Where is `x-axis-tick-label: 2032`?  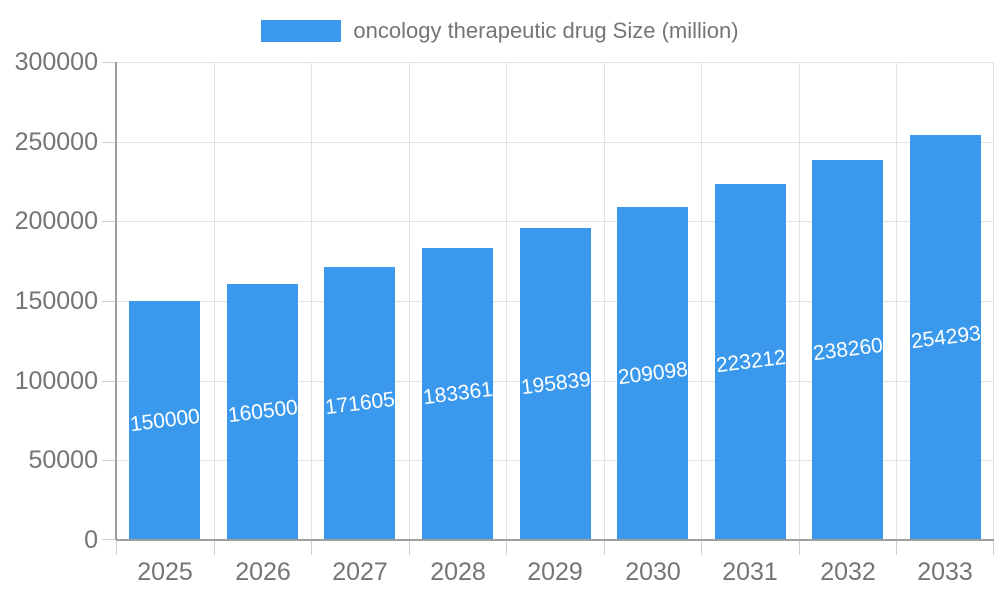
x-axis-tick-label: 2032 is located at coordinates (848, 572).